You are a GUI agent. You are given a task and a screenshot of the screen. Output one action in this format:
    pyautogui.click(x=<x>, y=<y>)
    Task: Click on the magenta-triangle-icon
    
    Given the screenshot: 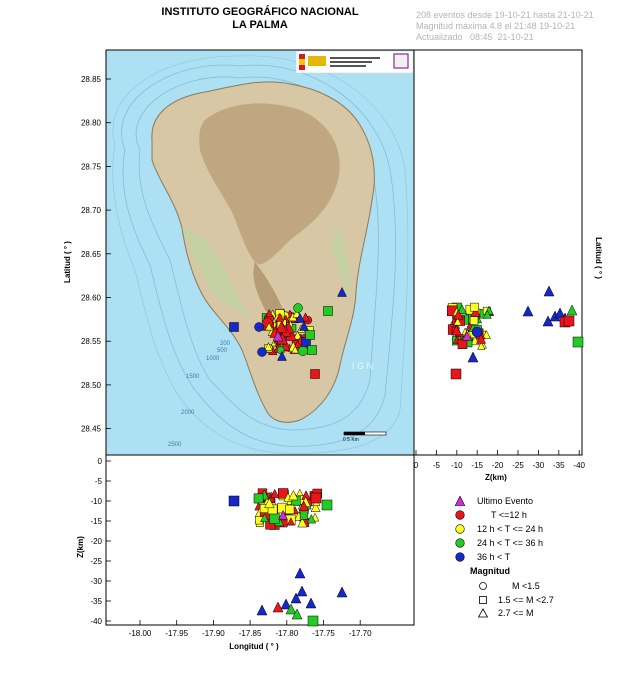 What is the action you would take?
    pyautogui.click(x=460, y=501)
    